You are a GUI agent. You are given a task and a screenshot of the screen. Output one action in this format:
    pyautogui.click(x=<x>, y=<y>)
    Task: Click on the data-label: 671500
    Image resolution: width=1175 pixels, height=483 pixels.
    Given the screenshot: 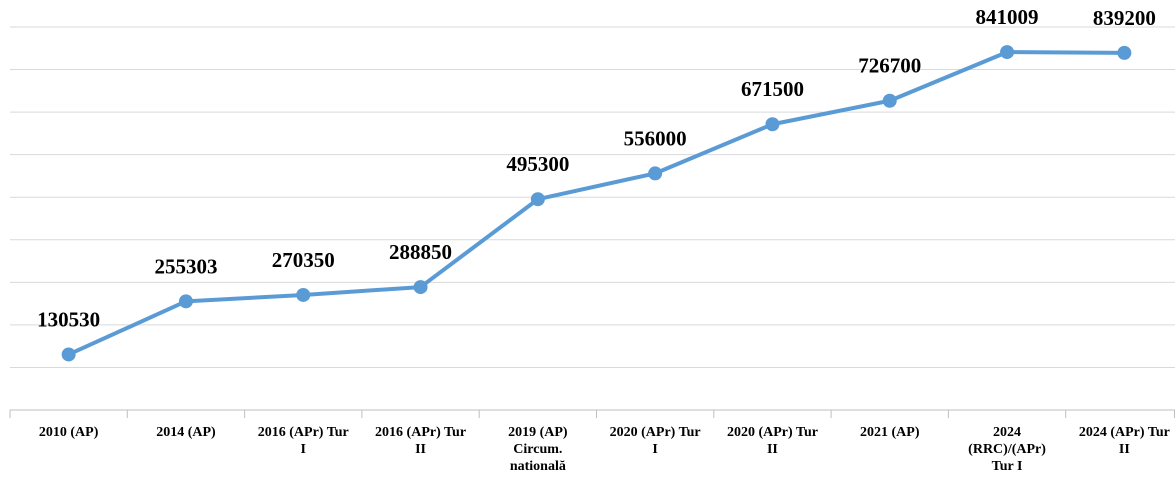 What is the action you would take?
    pyautogui.click(x=772, y=89)
    